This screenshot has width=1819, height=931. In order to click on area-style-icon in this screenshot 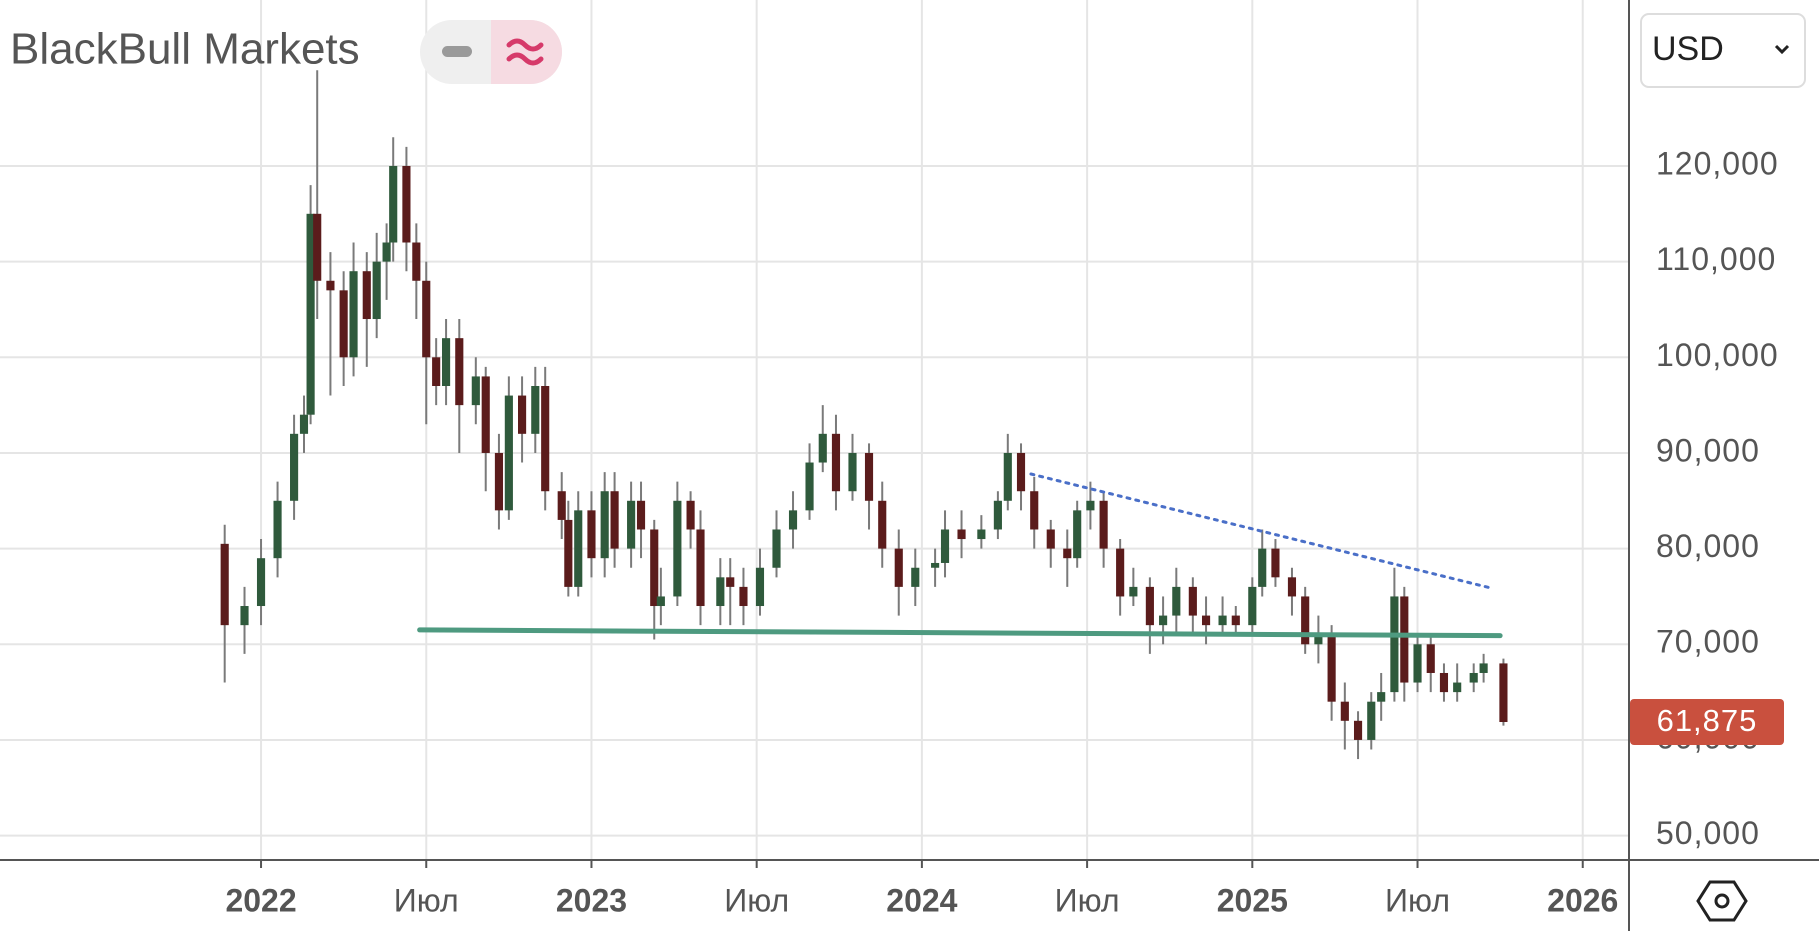, I will do `click(525, 52)`.